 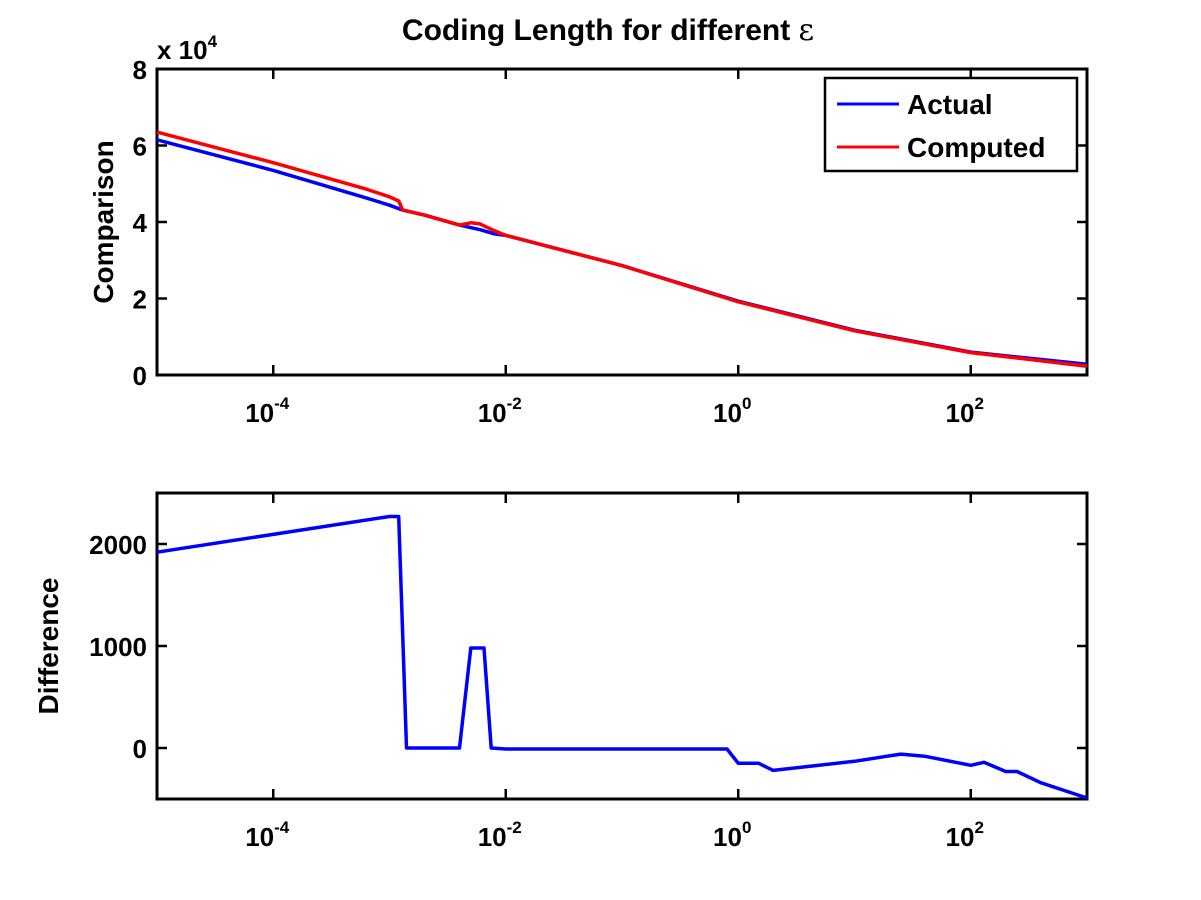 What do you see at coordinates (103, 221) in the screenshot?
I see `top-y-axis-label: Comparison` at bounding box center [103, 221].